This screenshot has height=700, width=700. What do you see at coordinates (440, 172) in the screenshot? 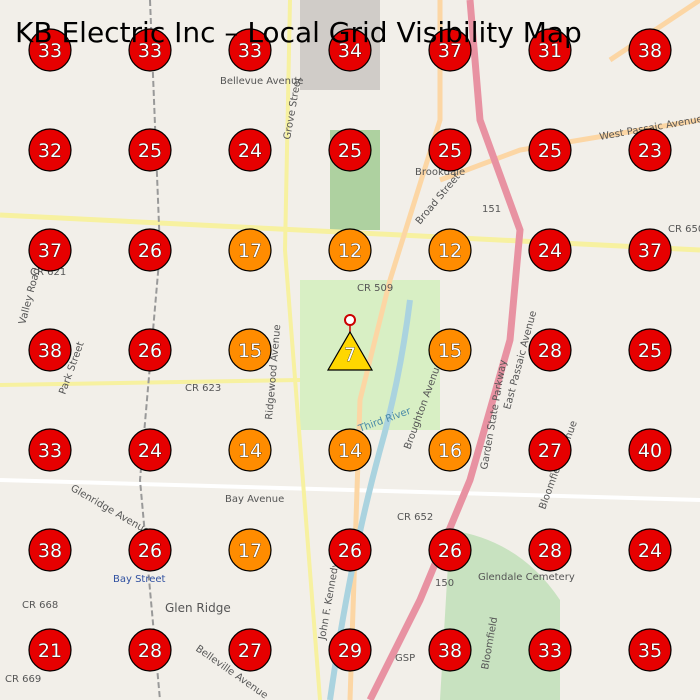
I see `map-label: Brookdale` at bounding box center [440, 172].